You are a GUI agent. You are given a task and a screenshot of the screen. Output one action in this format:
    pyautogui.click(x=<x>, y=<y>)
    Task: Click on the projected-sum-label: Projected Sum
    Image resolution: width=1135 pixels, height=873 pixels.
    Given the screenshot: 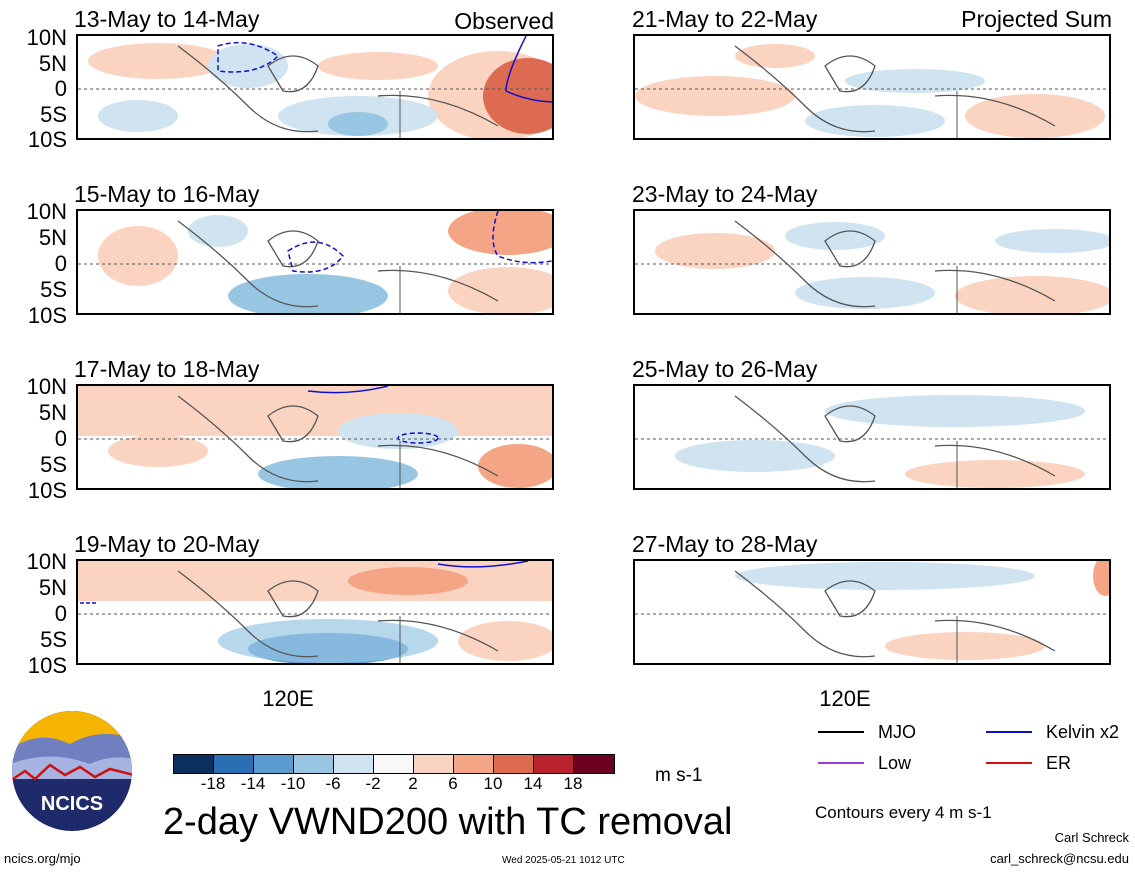 What is the action you would take?
    pyautogui.click(x=1036, y=19)
    